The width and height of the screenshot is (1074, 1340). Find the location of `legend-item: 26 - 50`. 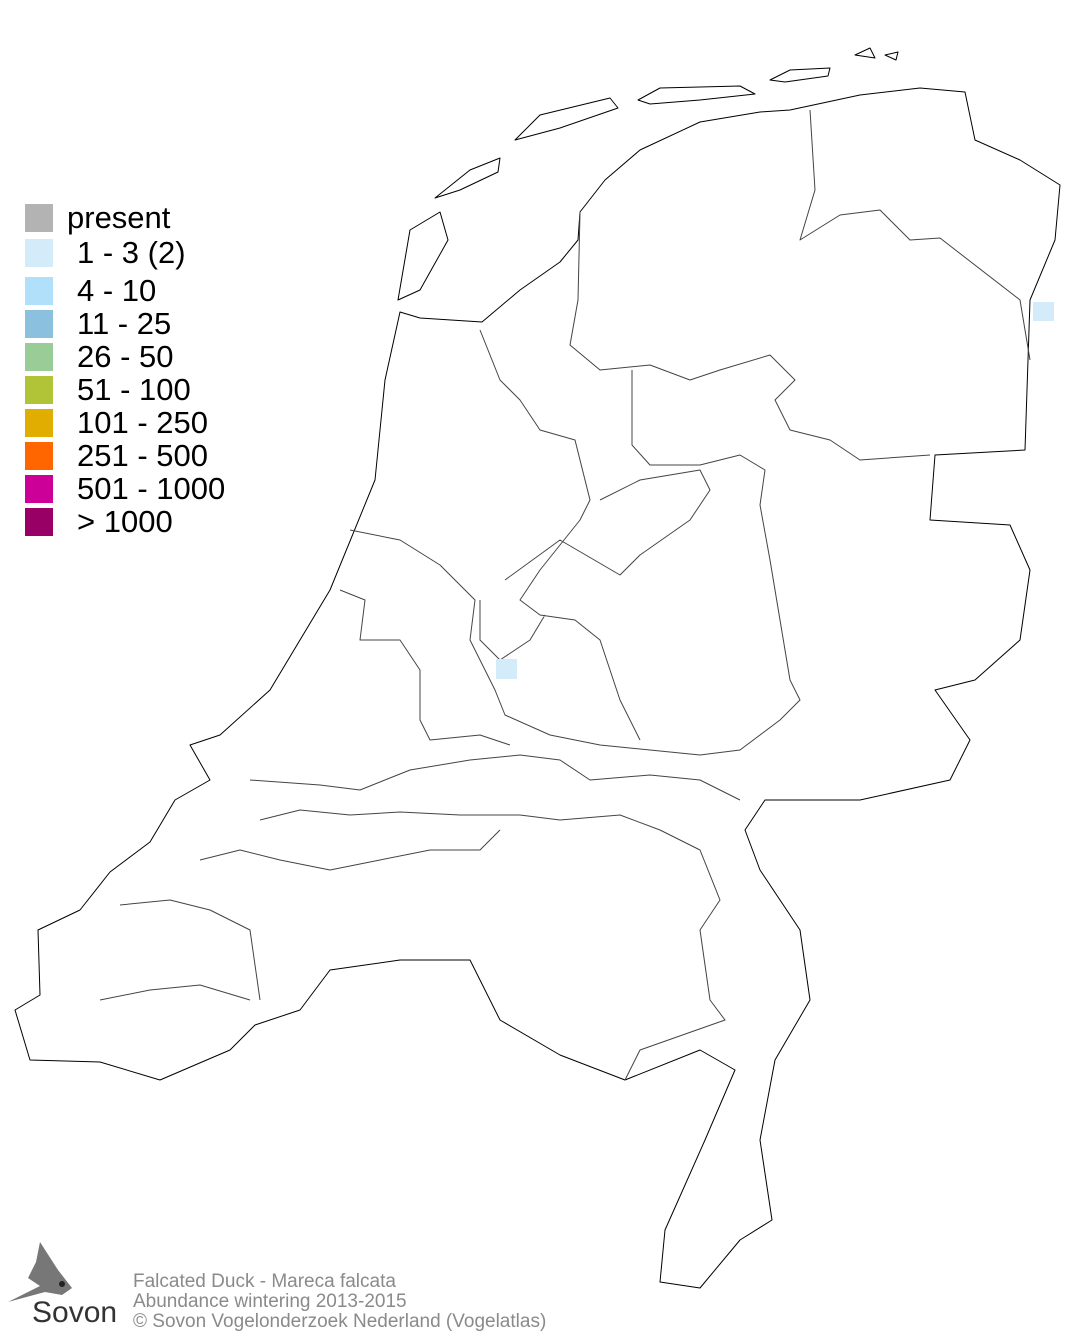

legend-item: 26 - 50 is located at coordinates (99, 356).